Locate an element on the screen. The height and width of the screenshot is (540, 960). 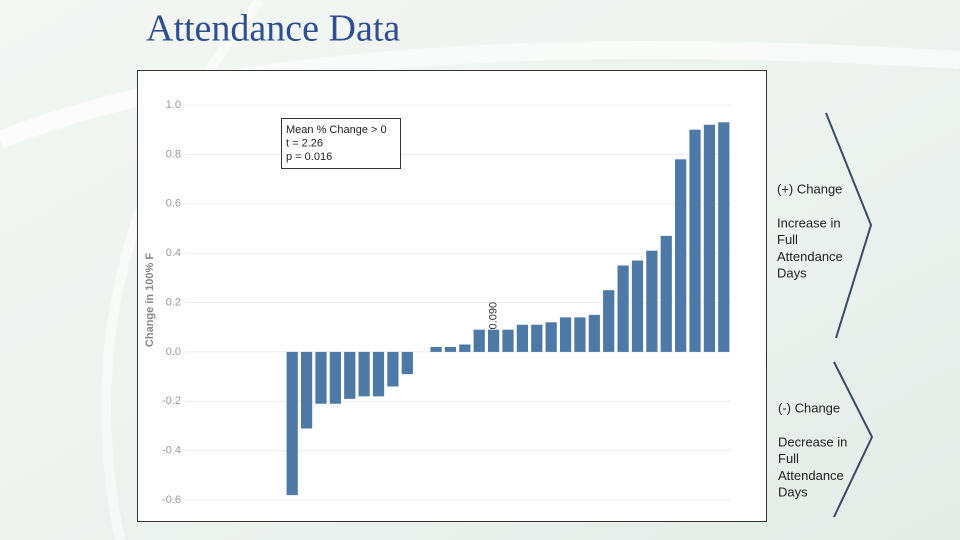
annotation-line: Mean % Change > 0 is located at coordinates (336, 130).